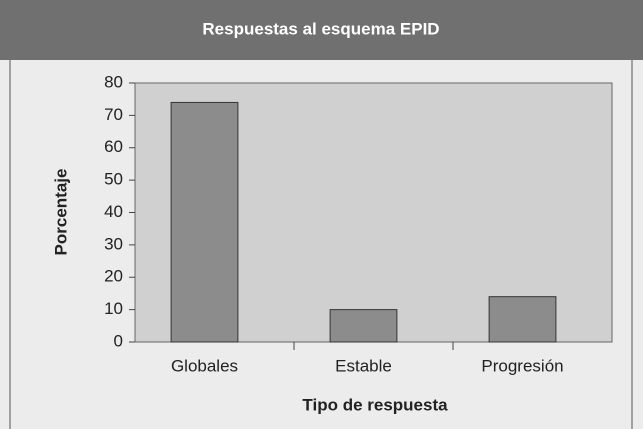 The image size is (643, 429). I want to click on y-tick-label: 10, so click(113, 308).